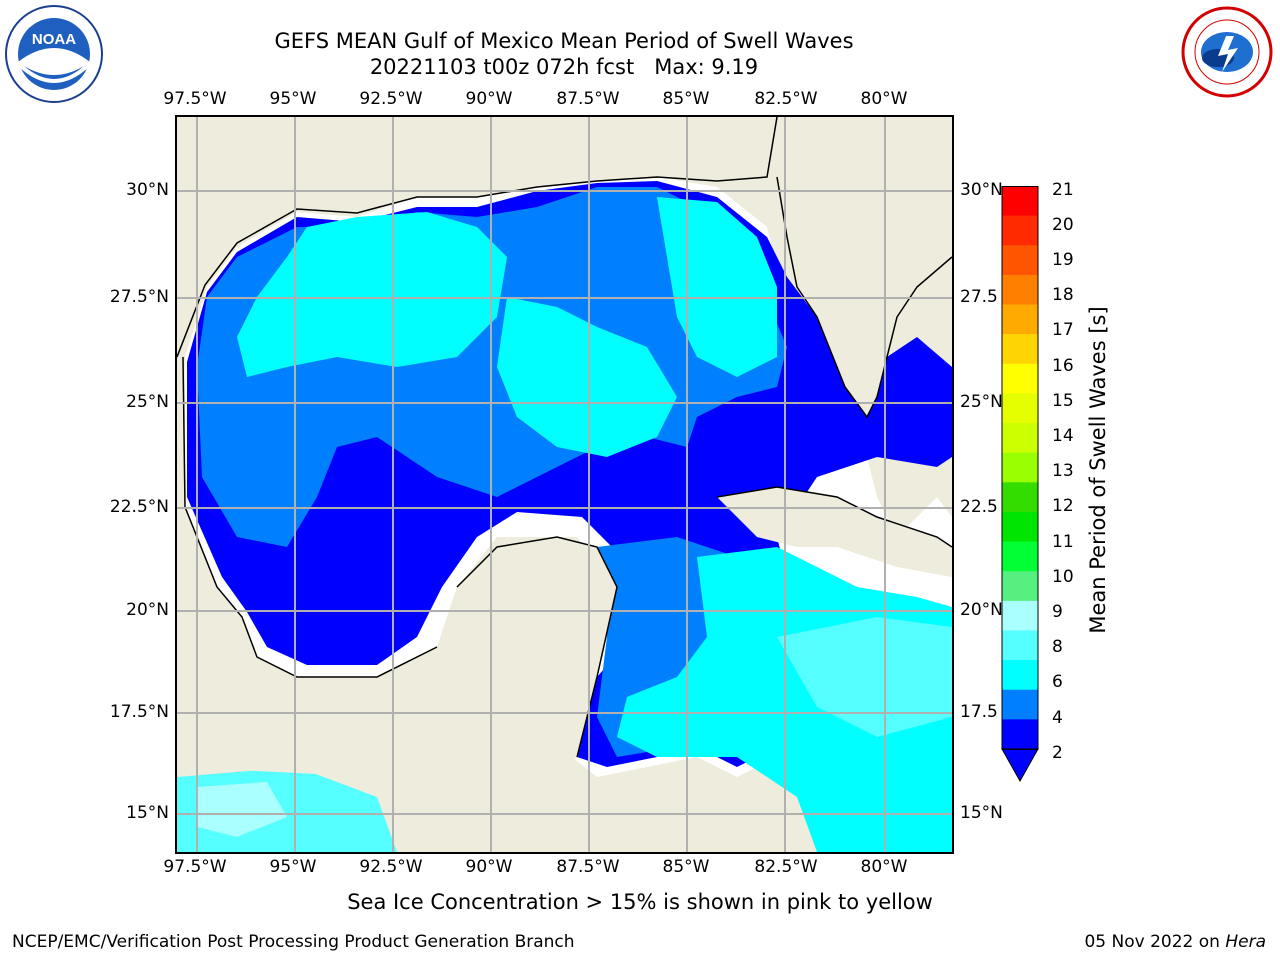 Image resolution: width=1280 pixels, height=960 pixels. What do you see at coordinates (54, 54) in the screenshot?
I see `noaa-logo: NOAA` at bounding box center [54, 54].